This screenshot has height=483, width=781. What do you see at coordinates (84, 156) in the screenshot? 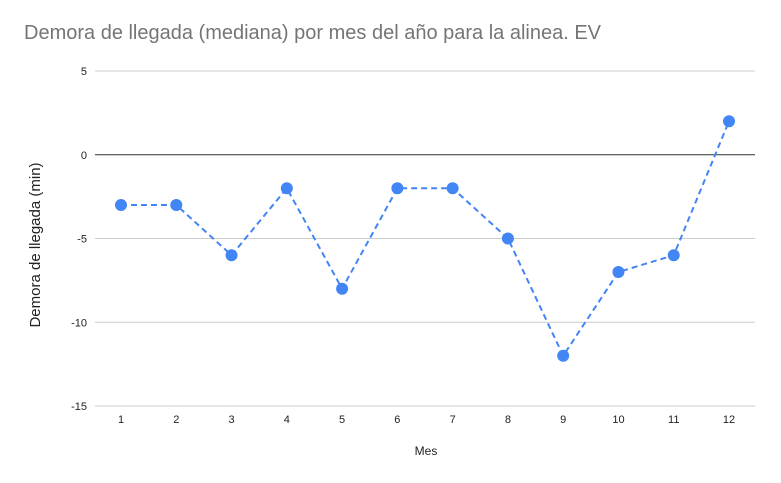
I see `y-tick-label: 0` at bounding box center [84, 156].